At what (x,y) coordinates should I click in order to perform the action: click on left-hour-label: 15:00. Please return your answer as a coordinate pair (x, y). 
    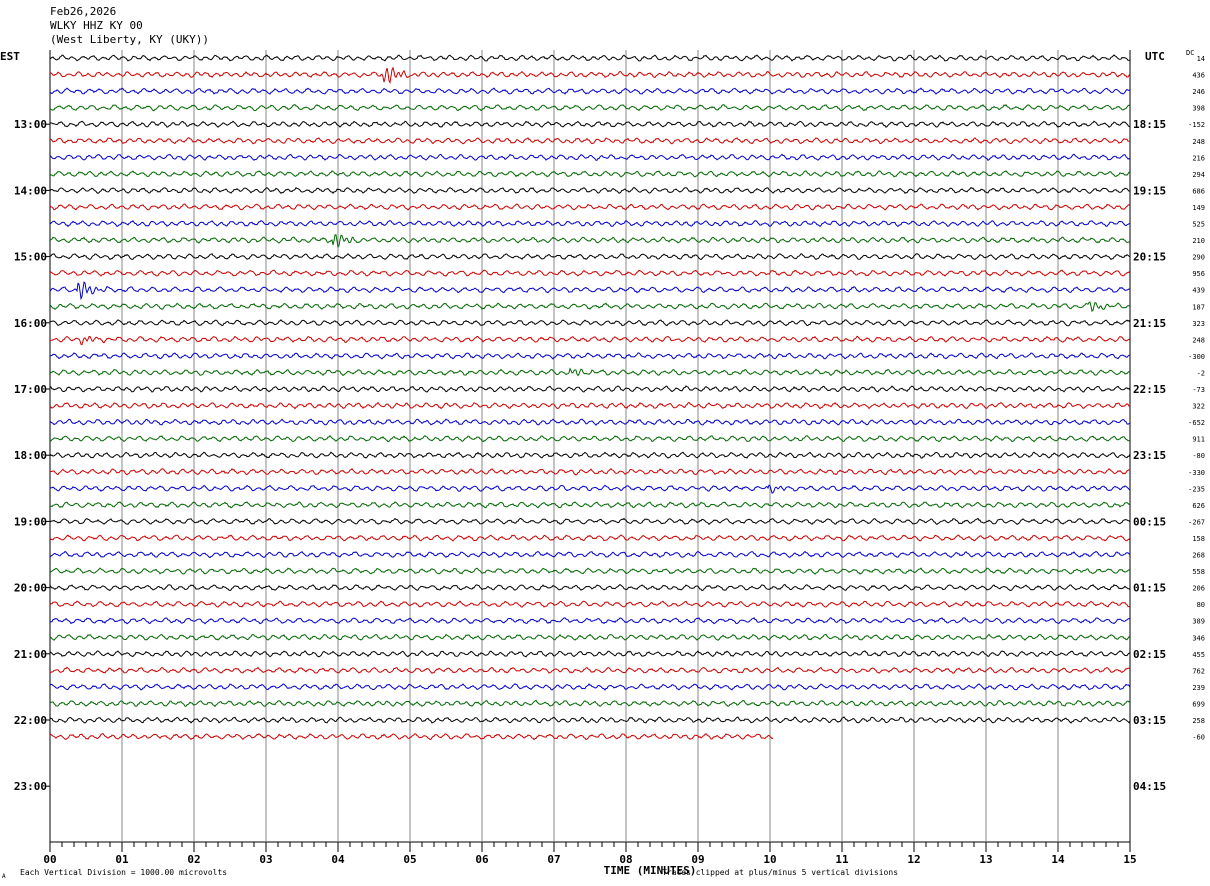
    Looking at the image, I should click on (30, 257).